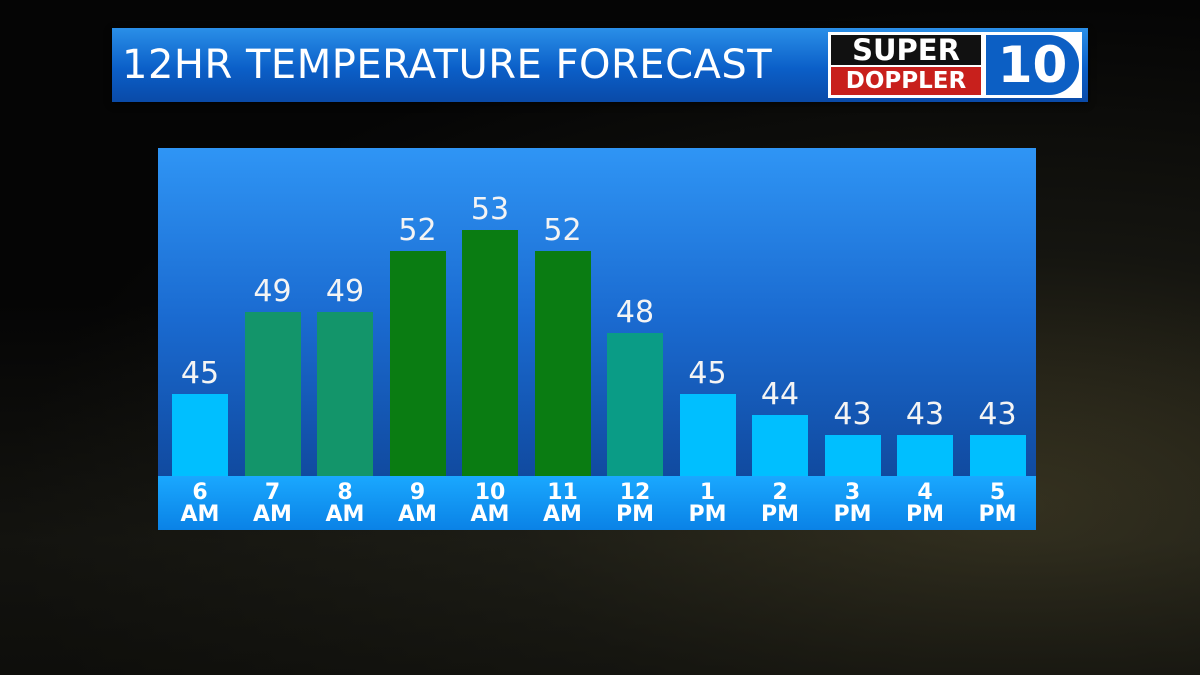  Describe the element at coordinates (925, 503) in the screenshot. I see `x-tick-label: 4 PM` at that location.